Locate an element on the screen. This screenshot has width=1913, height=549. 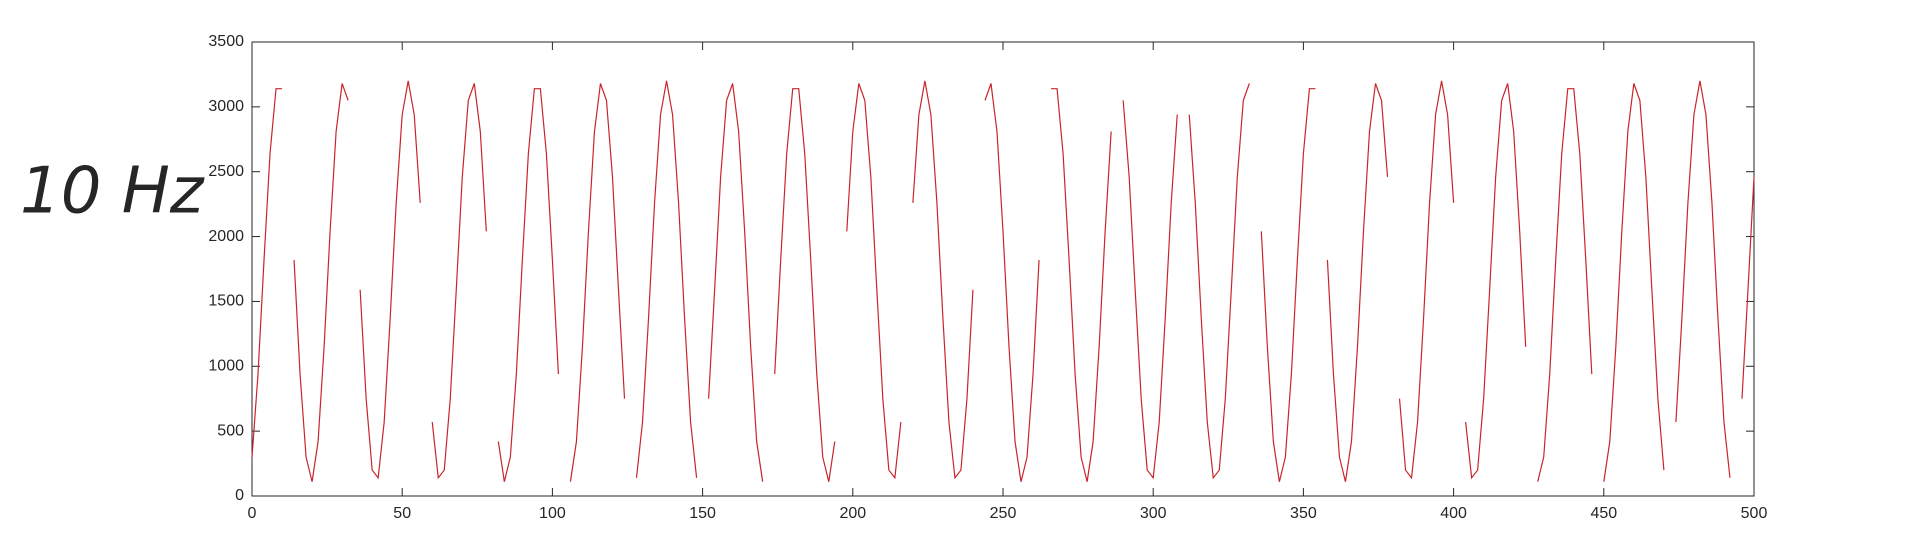
x-tick-label: 250 is located at coordinates (1003, 513).